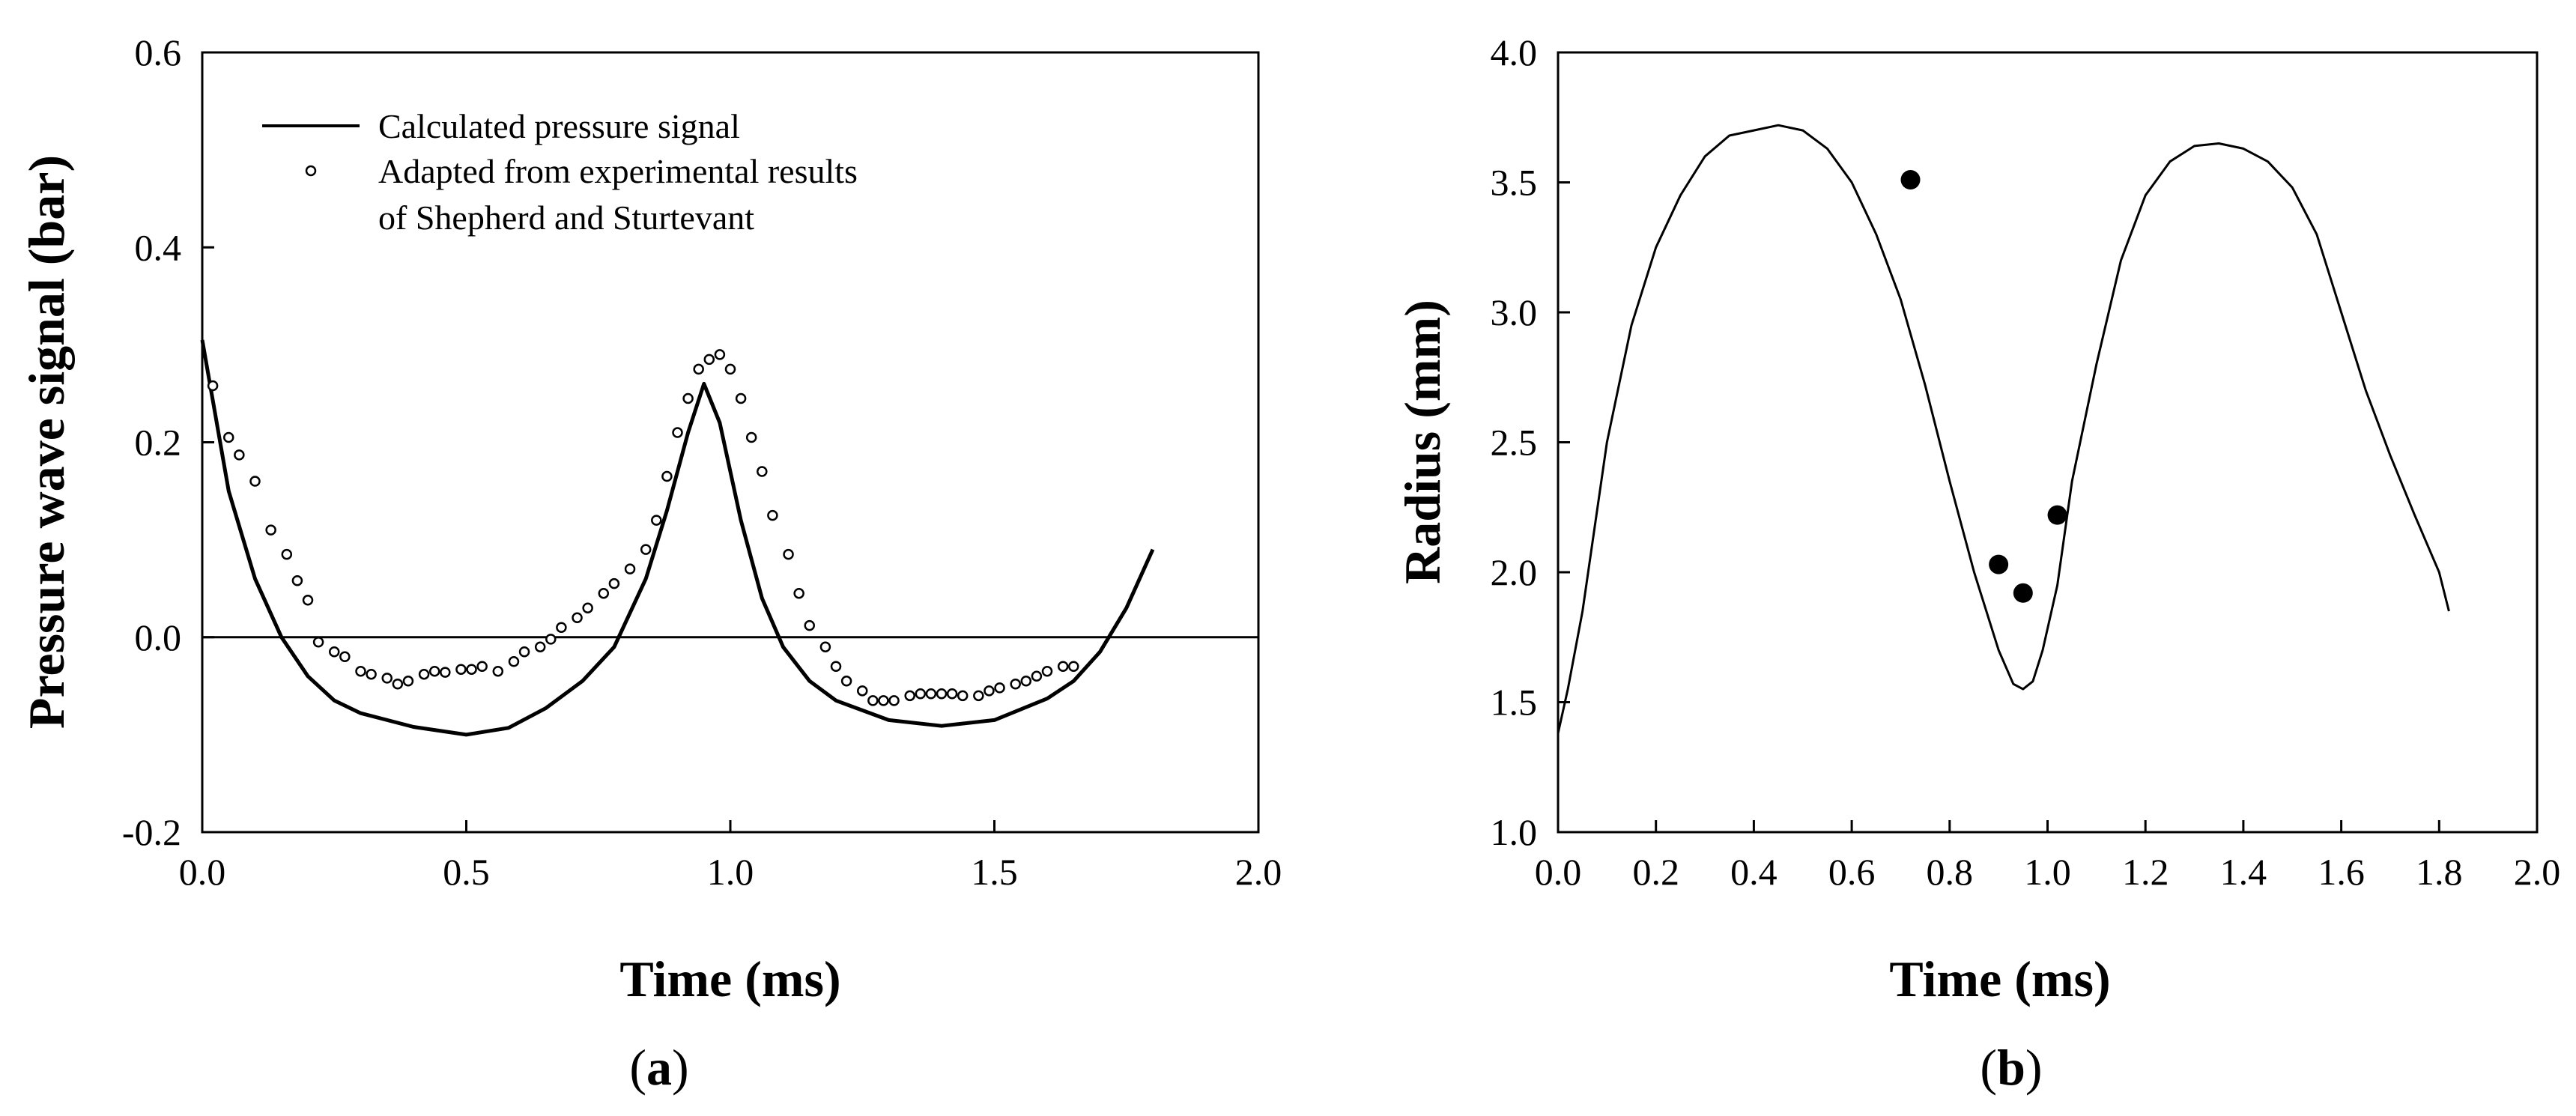 Image resolution: width=2576 pixels, height=1116 pixels. Describe the element at coordinates (730, 872) in the screenshot. I see `a-x-tick-label: 1.0` at that location.